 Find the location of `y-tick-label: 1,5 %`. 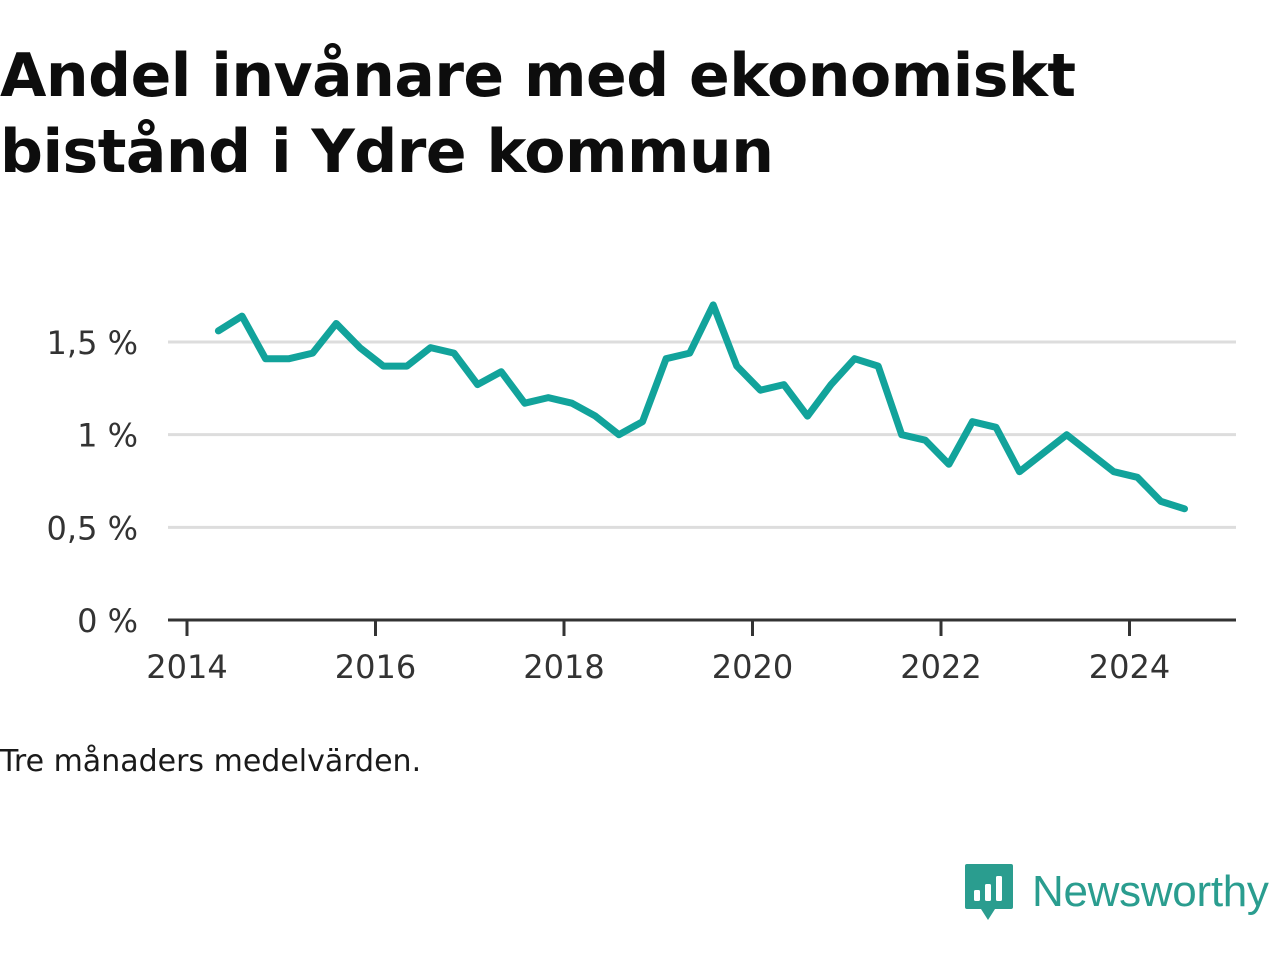

y-tick-label: 1,5 % is located at coordinates (92, 343).